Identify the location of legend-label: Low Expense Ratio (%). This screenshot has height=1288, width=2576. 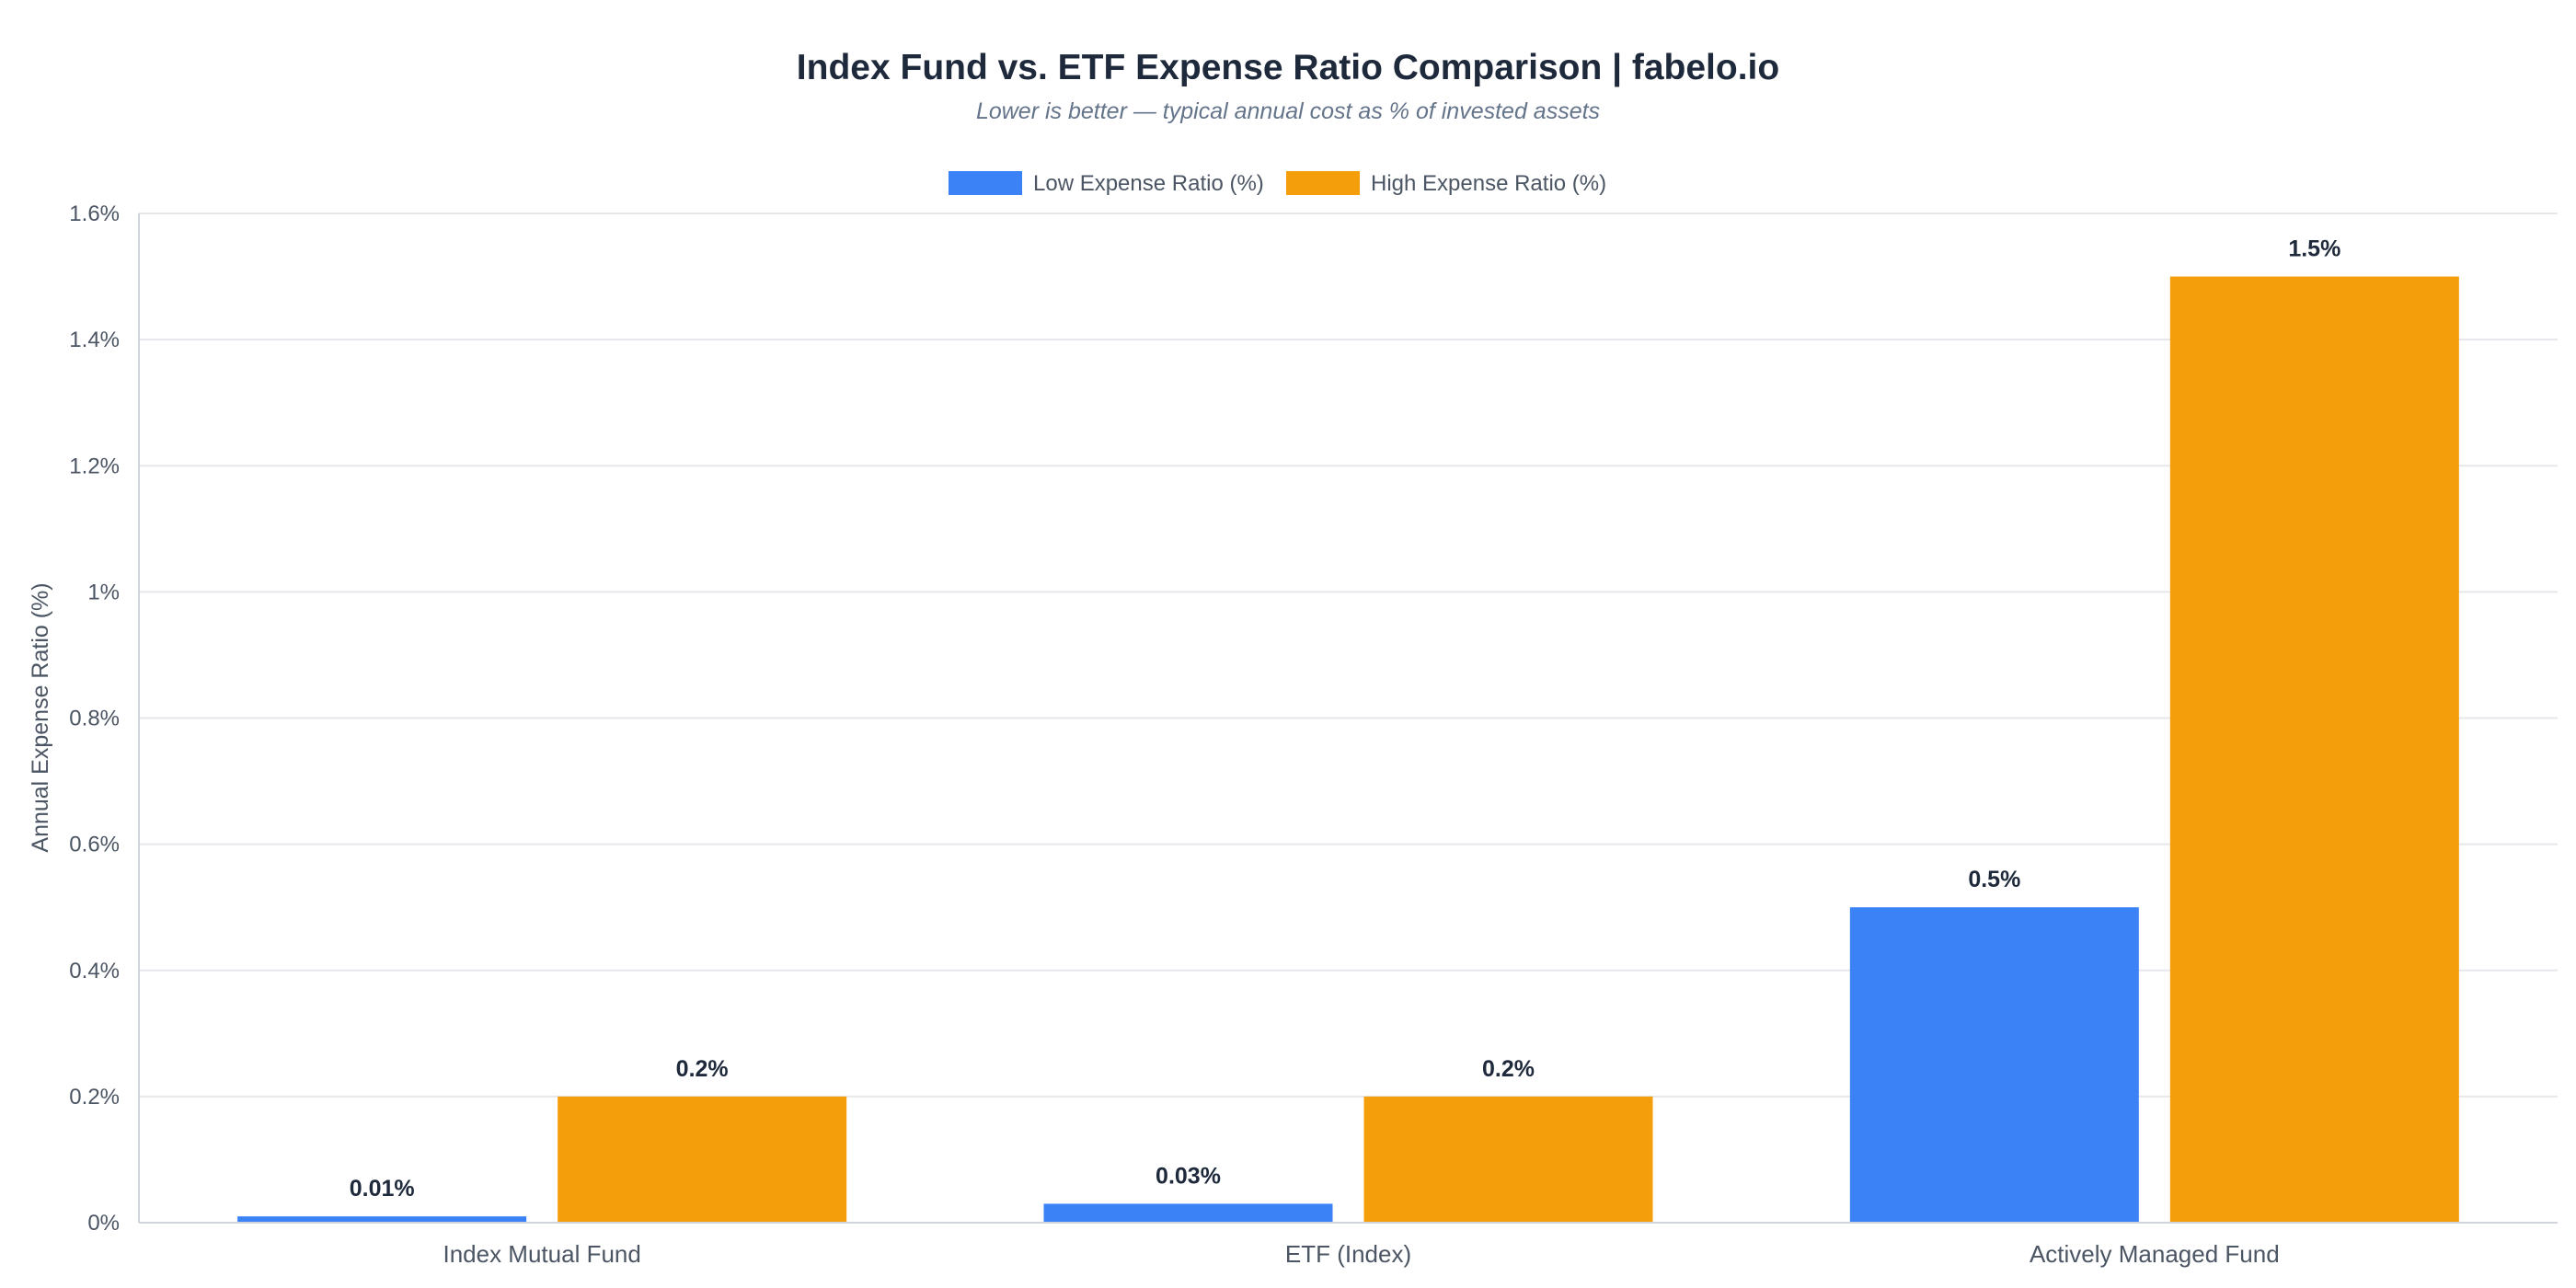
(1148, 183).